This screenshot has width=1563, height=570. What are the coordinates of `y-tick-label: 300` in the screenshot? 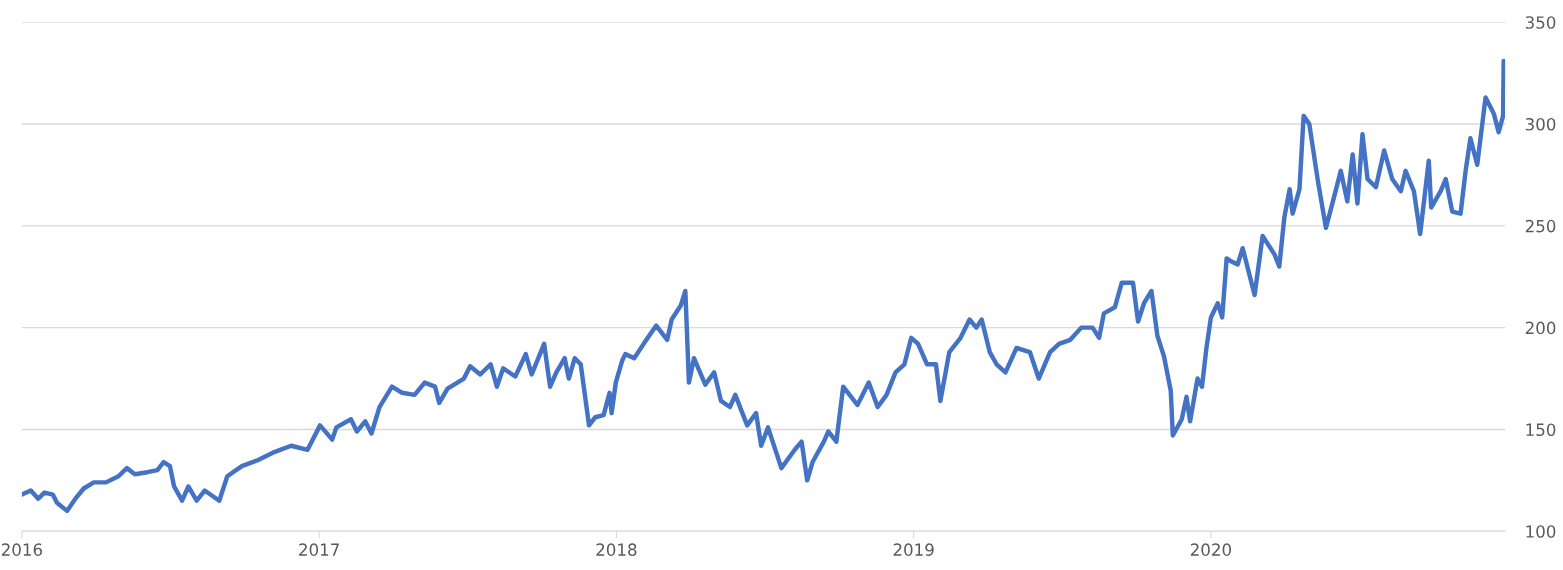 It's located at (1540, 124).